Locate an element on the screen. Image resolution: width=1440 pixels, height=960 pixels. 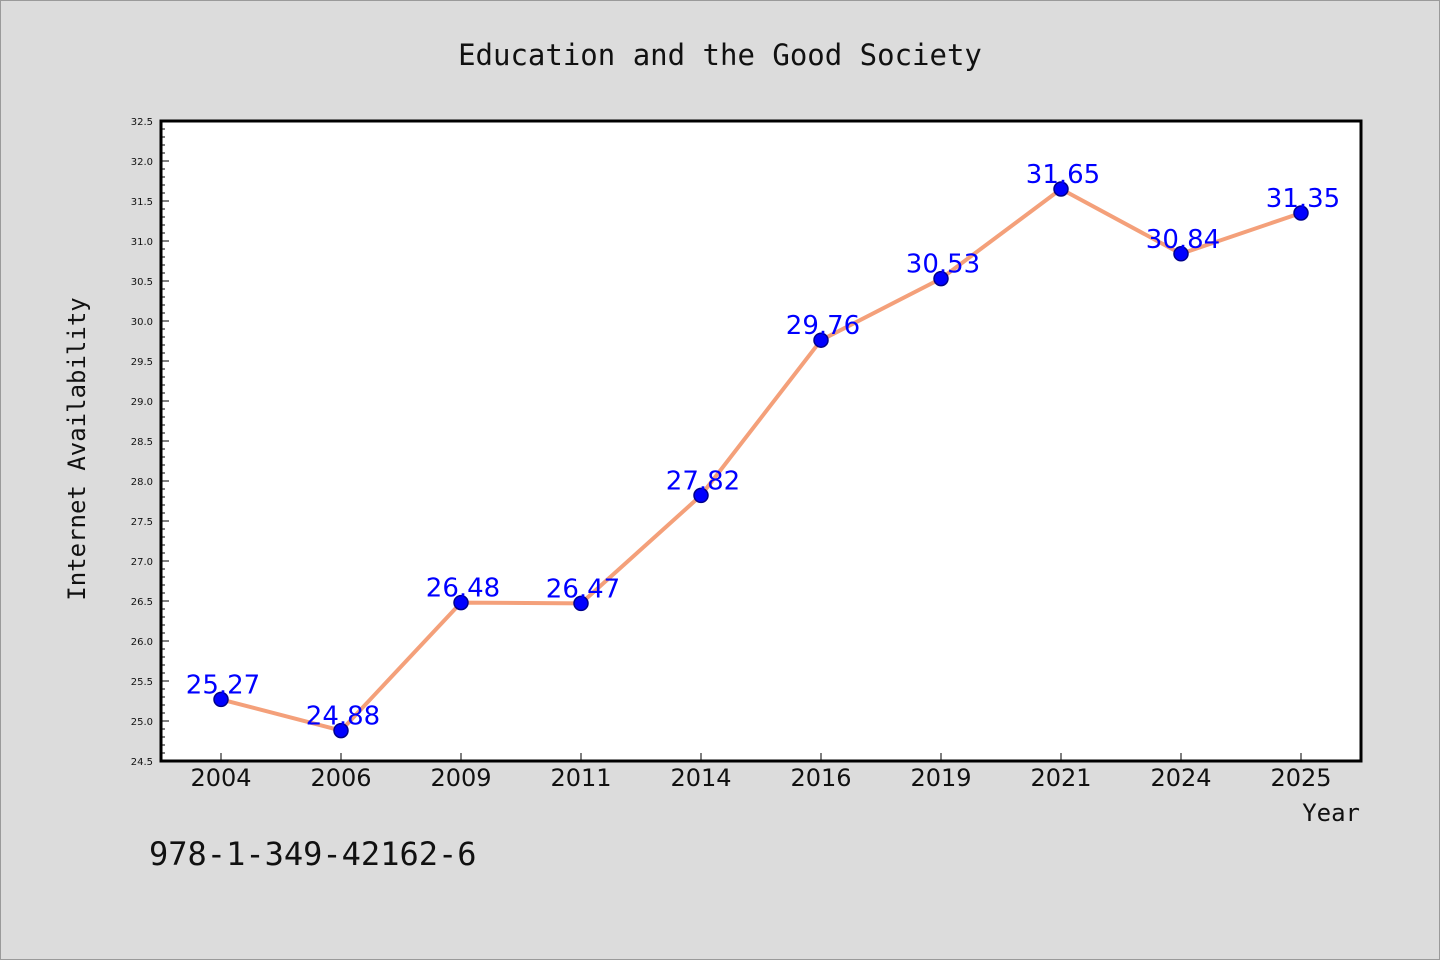
data-label: 31.35 is located at coordinates (1303, 199).